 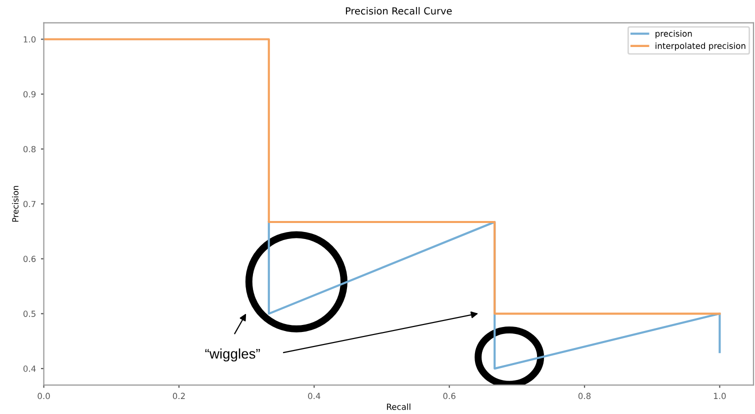 I want to click on x-tick-label: 1.0, so click(x=720, y=396).